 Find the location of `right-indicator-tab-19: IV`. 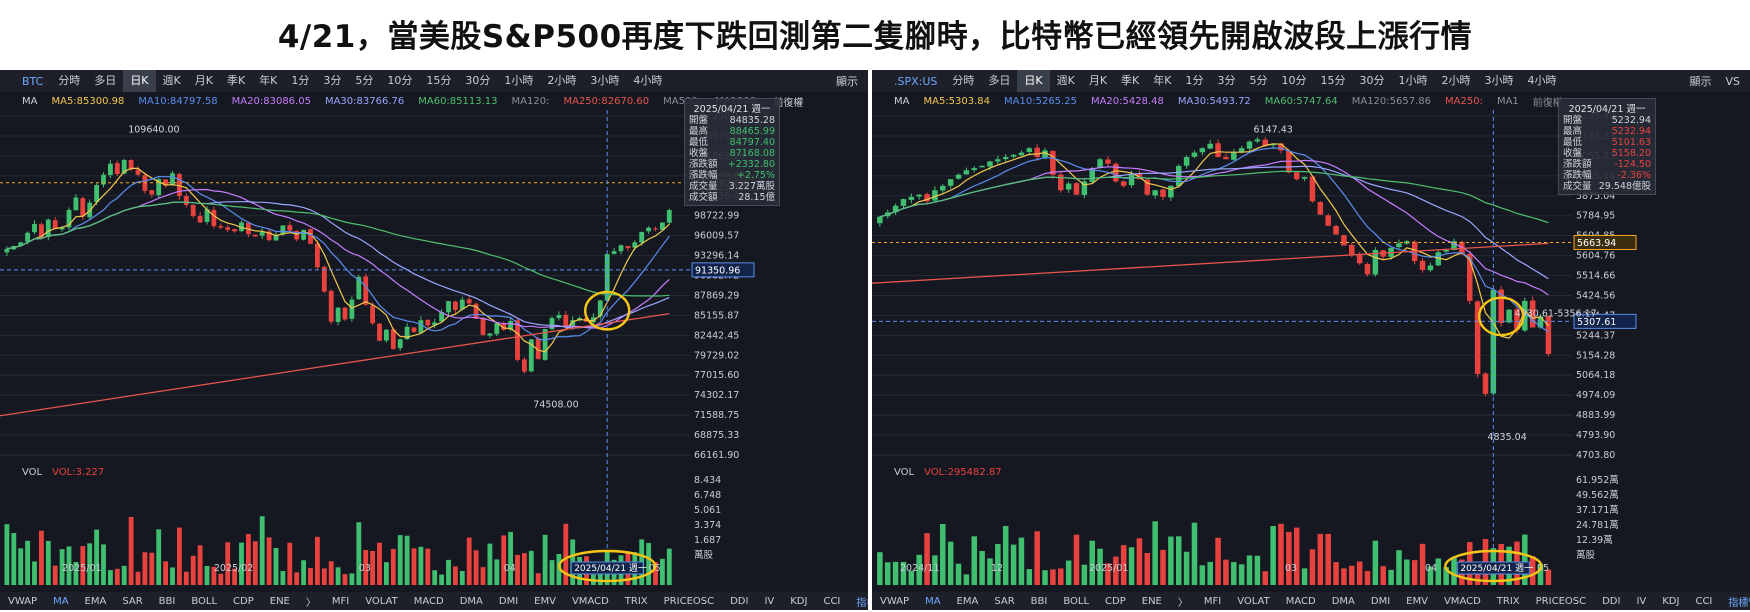

right-indicator-tab-19: IV is located at coordinates (1641, 601).